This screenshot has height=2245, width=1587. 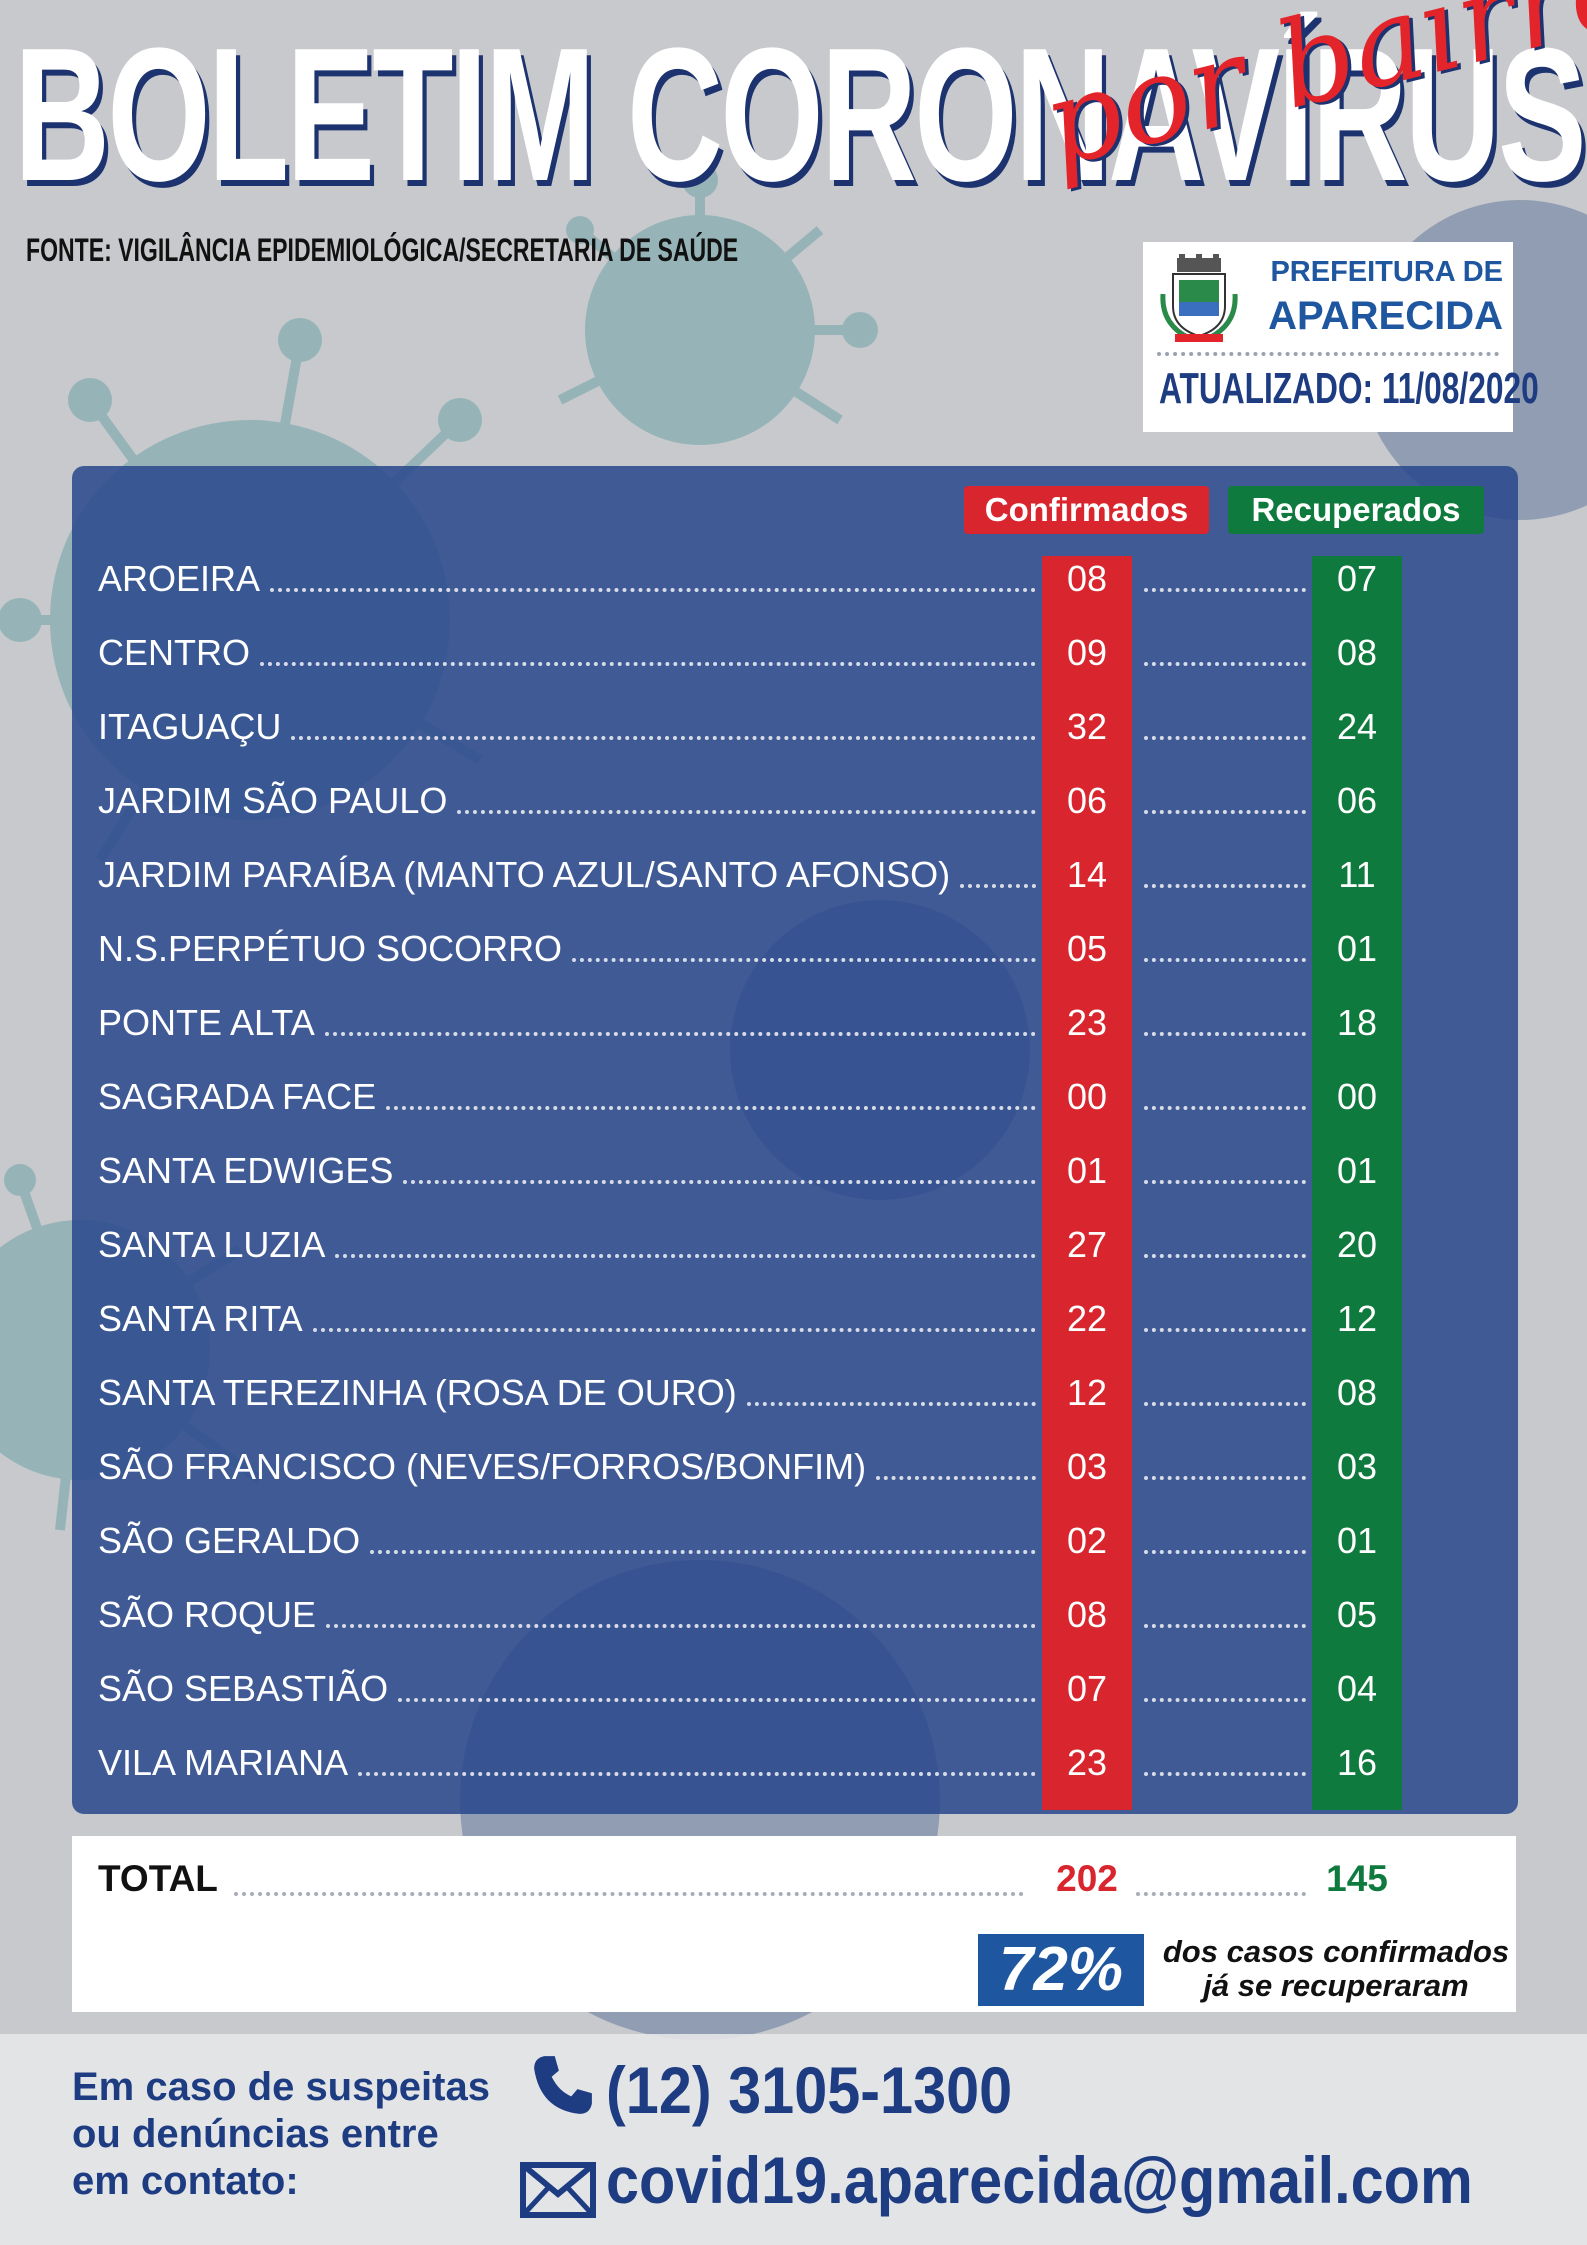 I want to click on confirmed-count: 32, so click(x=1087, y=726).